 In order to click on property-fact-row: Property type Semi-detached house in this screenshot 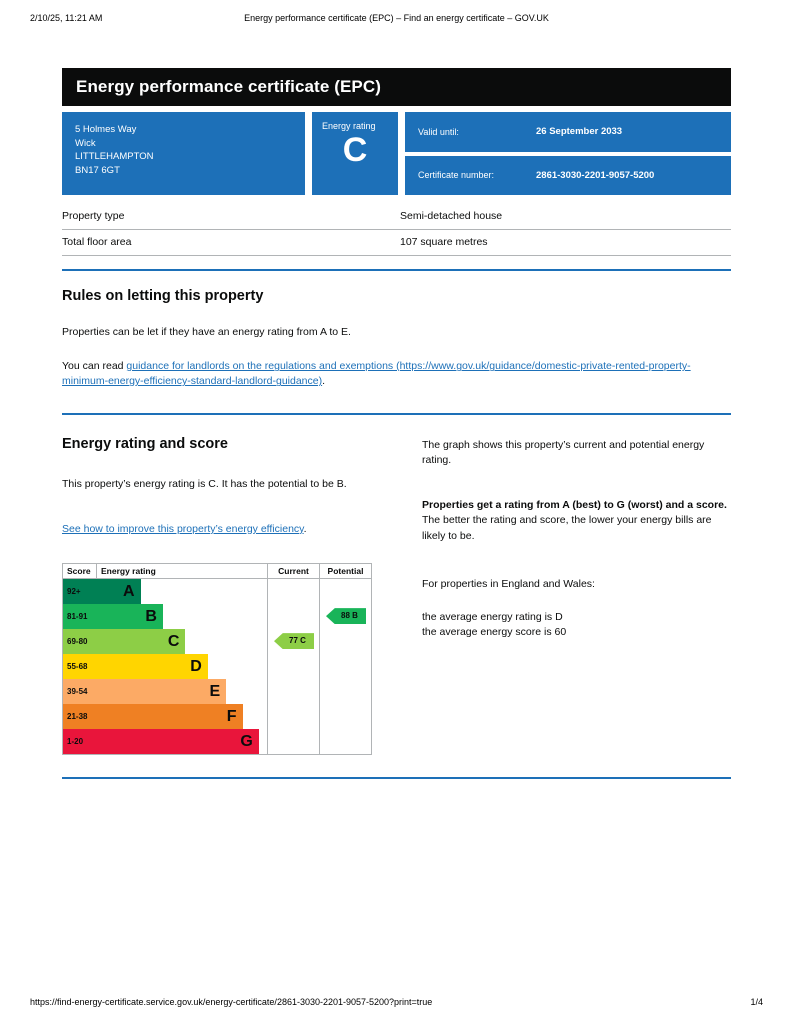, I will do `click(396, 217)`.